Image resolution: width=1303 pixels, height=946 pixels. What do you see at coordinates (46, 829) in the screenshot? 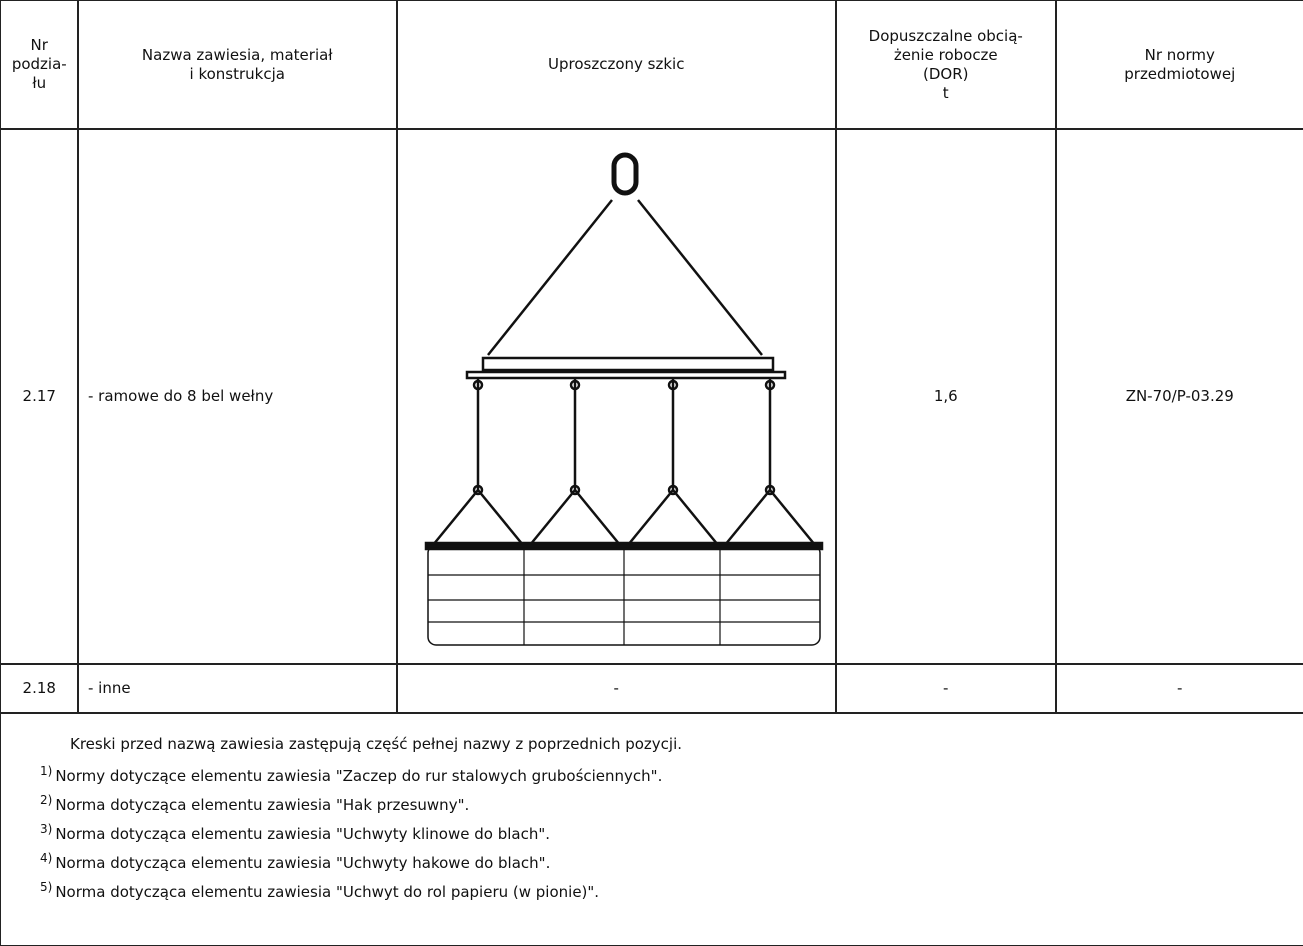
I see `footnote-mark: 3)` at bounding box center [46, 829].